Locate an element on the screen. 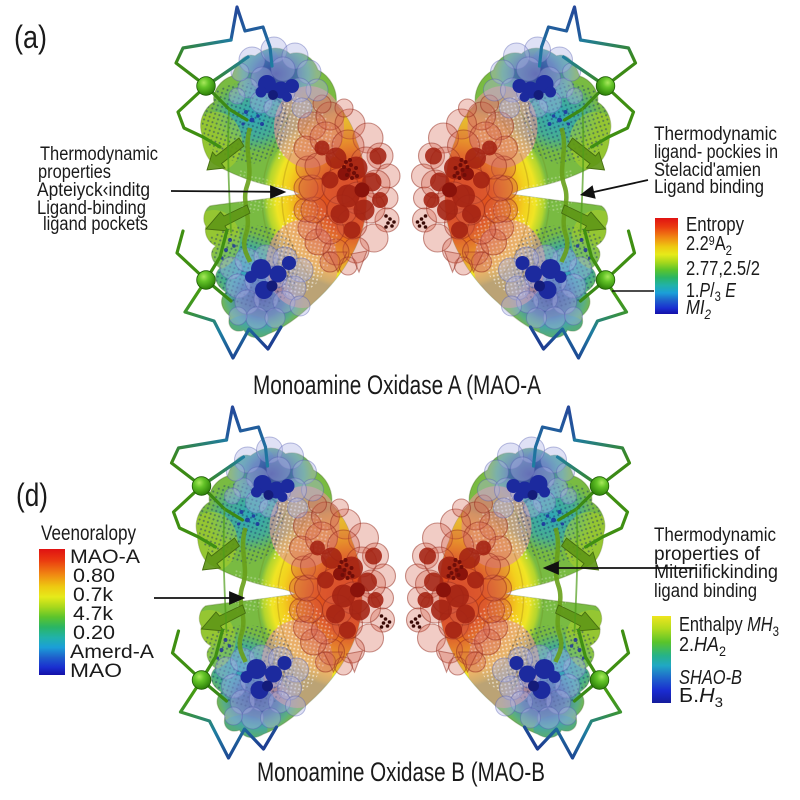 This screenshot has height=800, width=800. svg-text: ligand- pockies in is located at coordinates (716, 152).